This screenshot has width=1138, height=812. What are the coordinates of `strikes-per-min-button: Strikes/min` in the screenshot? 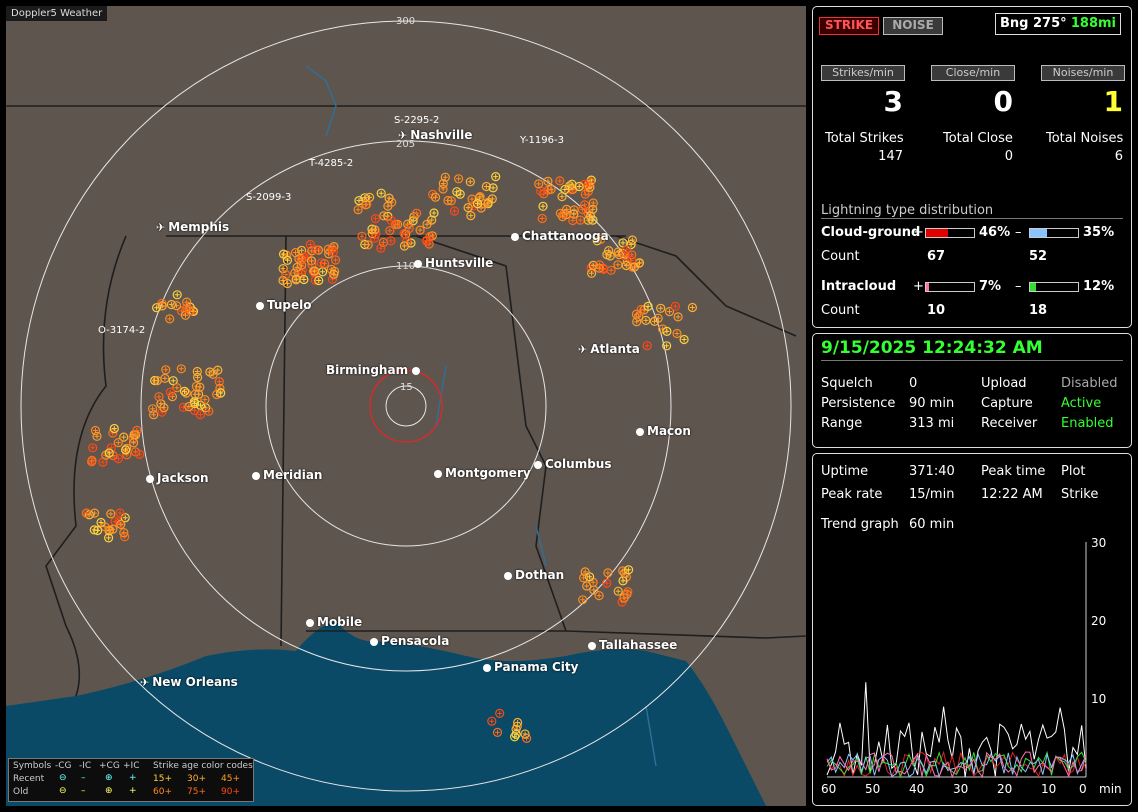 It's located at (863, 73).